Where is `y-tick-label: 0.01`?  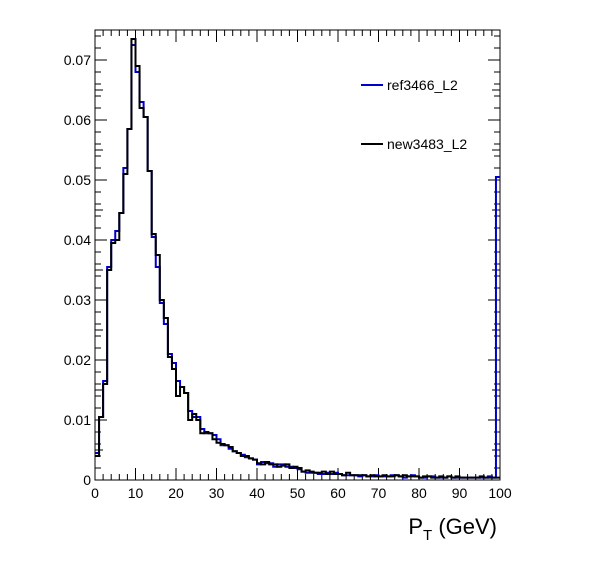
y-tick-label: 0.01 is located at coordinates (77, 420).